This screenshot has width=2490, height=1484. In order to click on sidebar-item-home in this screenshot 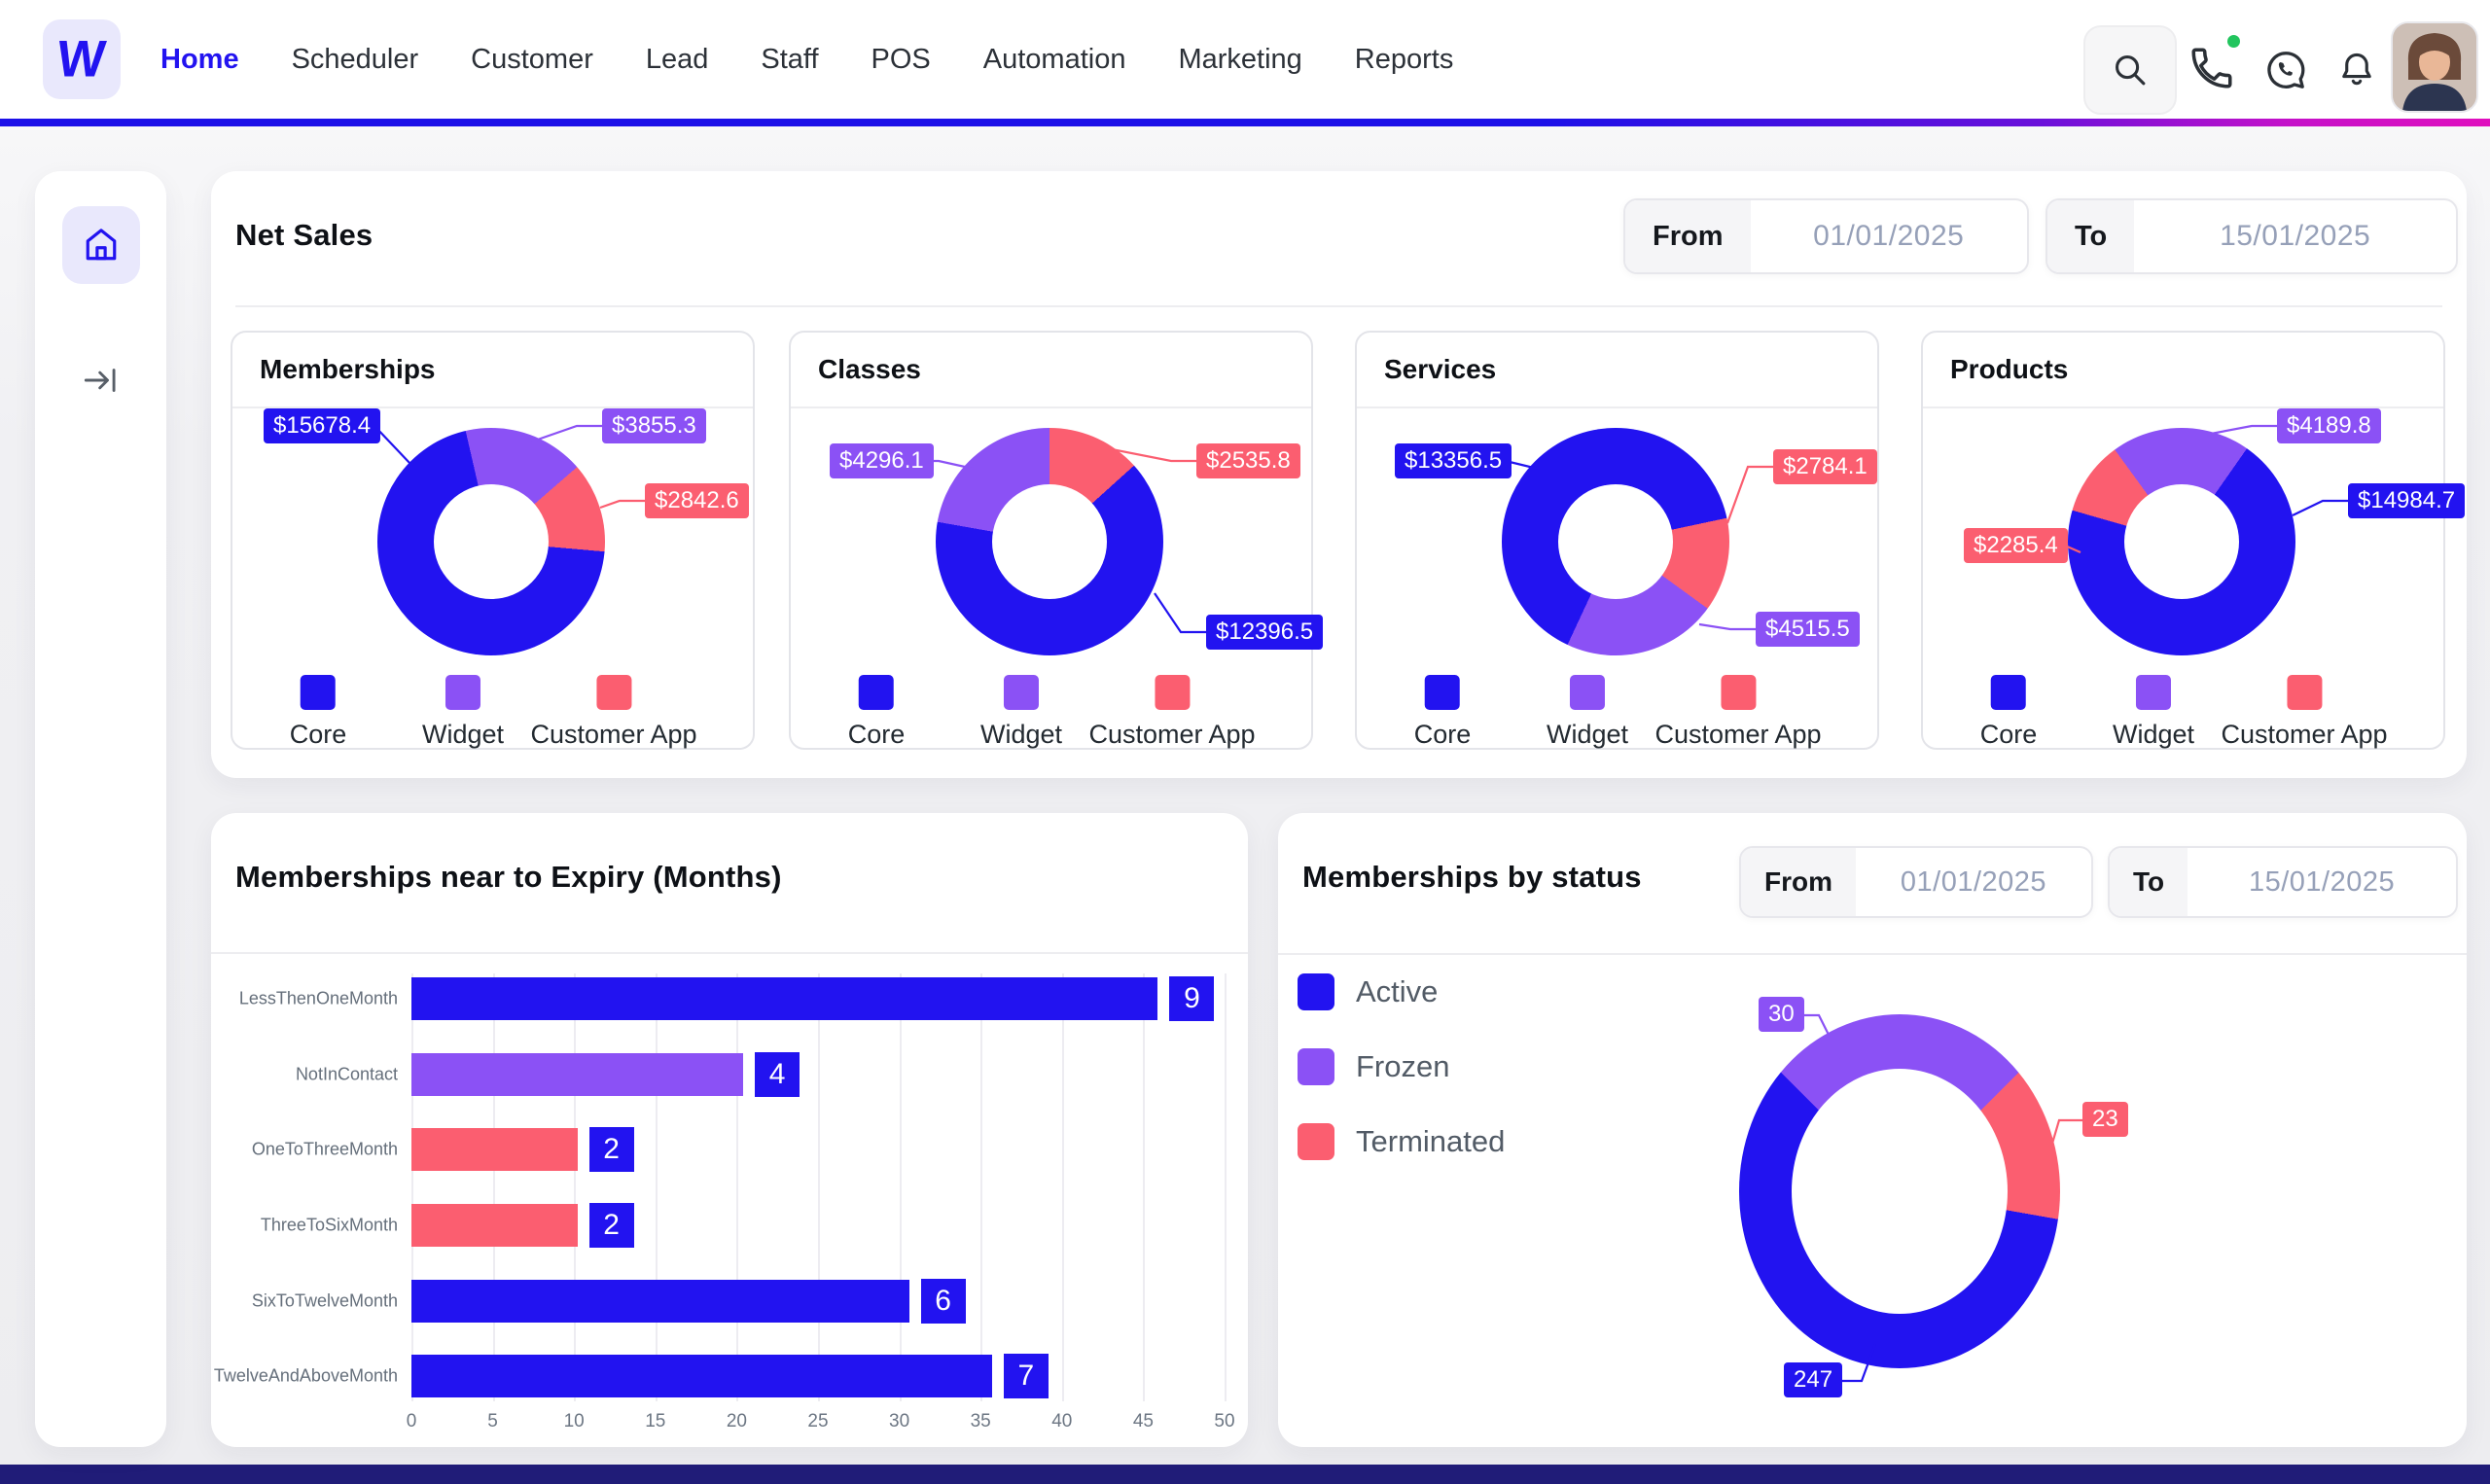, I will do `click(101, 245)`.